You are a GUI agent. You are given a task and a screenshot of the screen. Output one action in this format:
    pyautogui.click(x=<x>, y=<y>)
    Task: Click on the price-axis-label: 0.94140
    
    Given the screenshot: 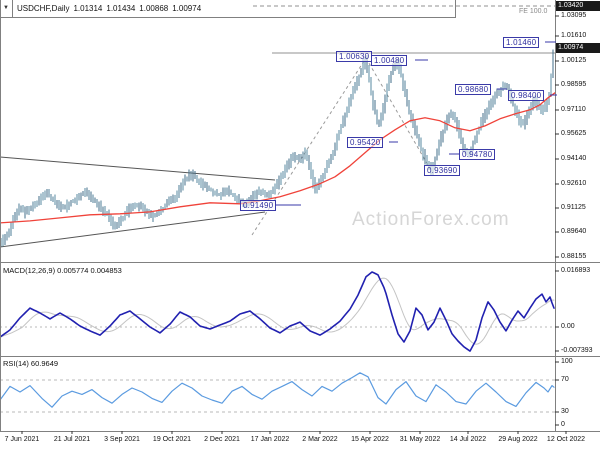 What is the action you would take?
    pyautogui.click(x=574, y=158)
    